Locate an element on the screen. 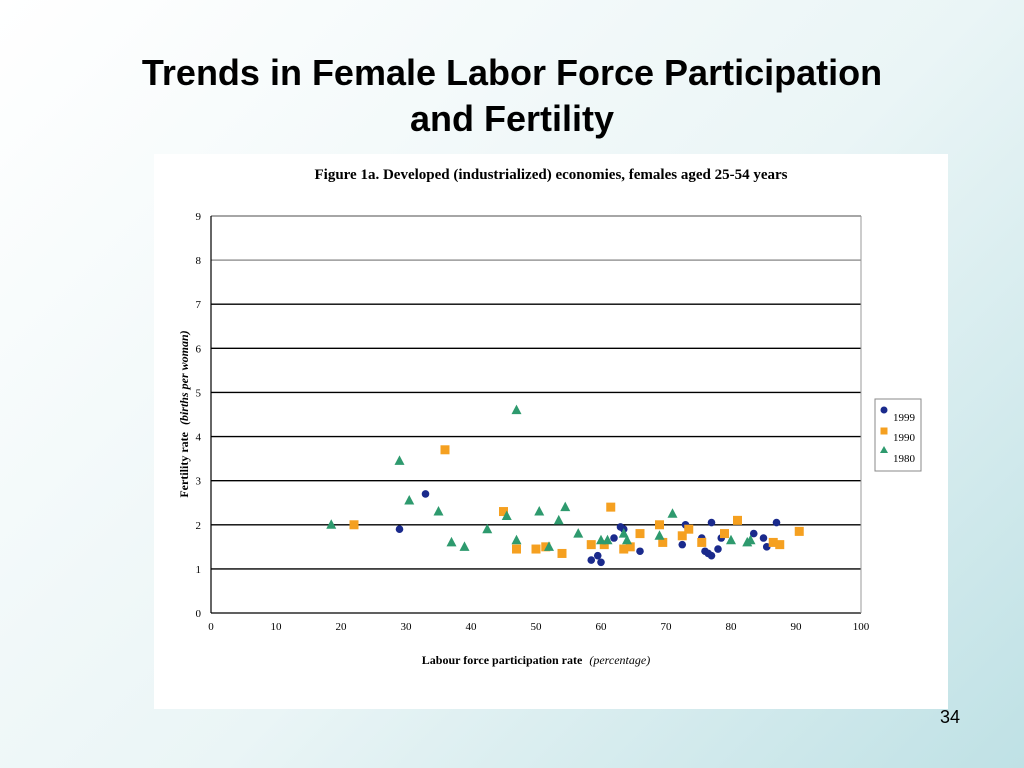 Image resolution: width=1024 pixels, height=768 pixels. y-tick-label: 3 is located at coordinates (199, 482).